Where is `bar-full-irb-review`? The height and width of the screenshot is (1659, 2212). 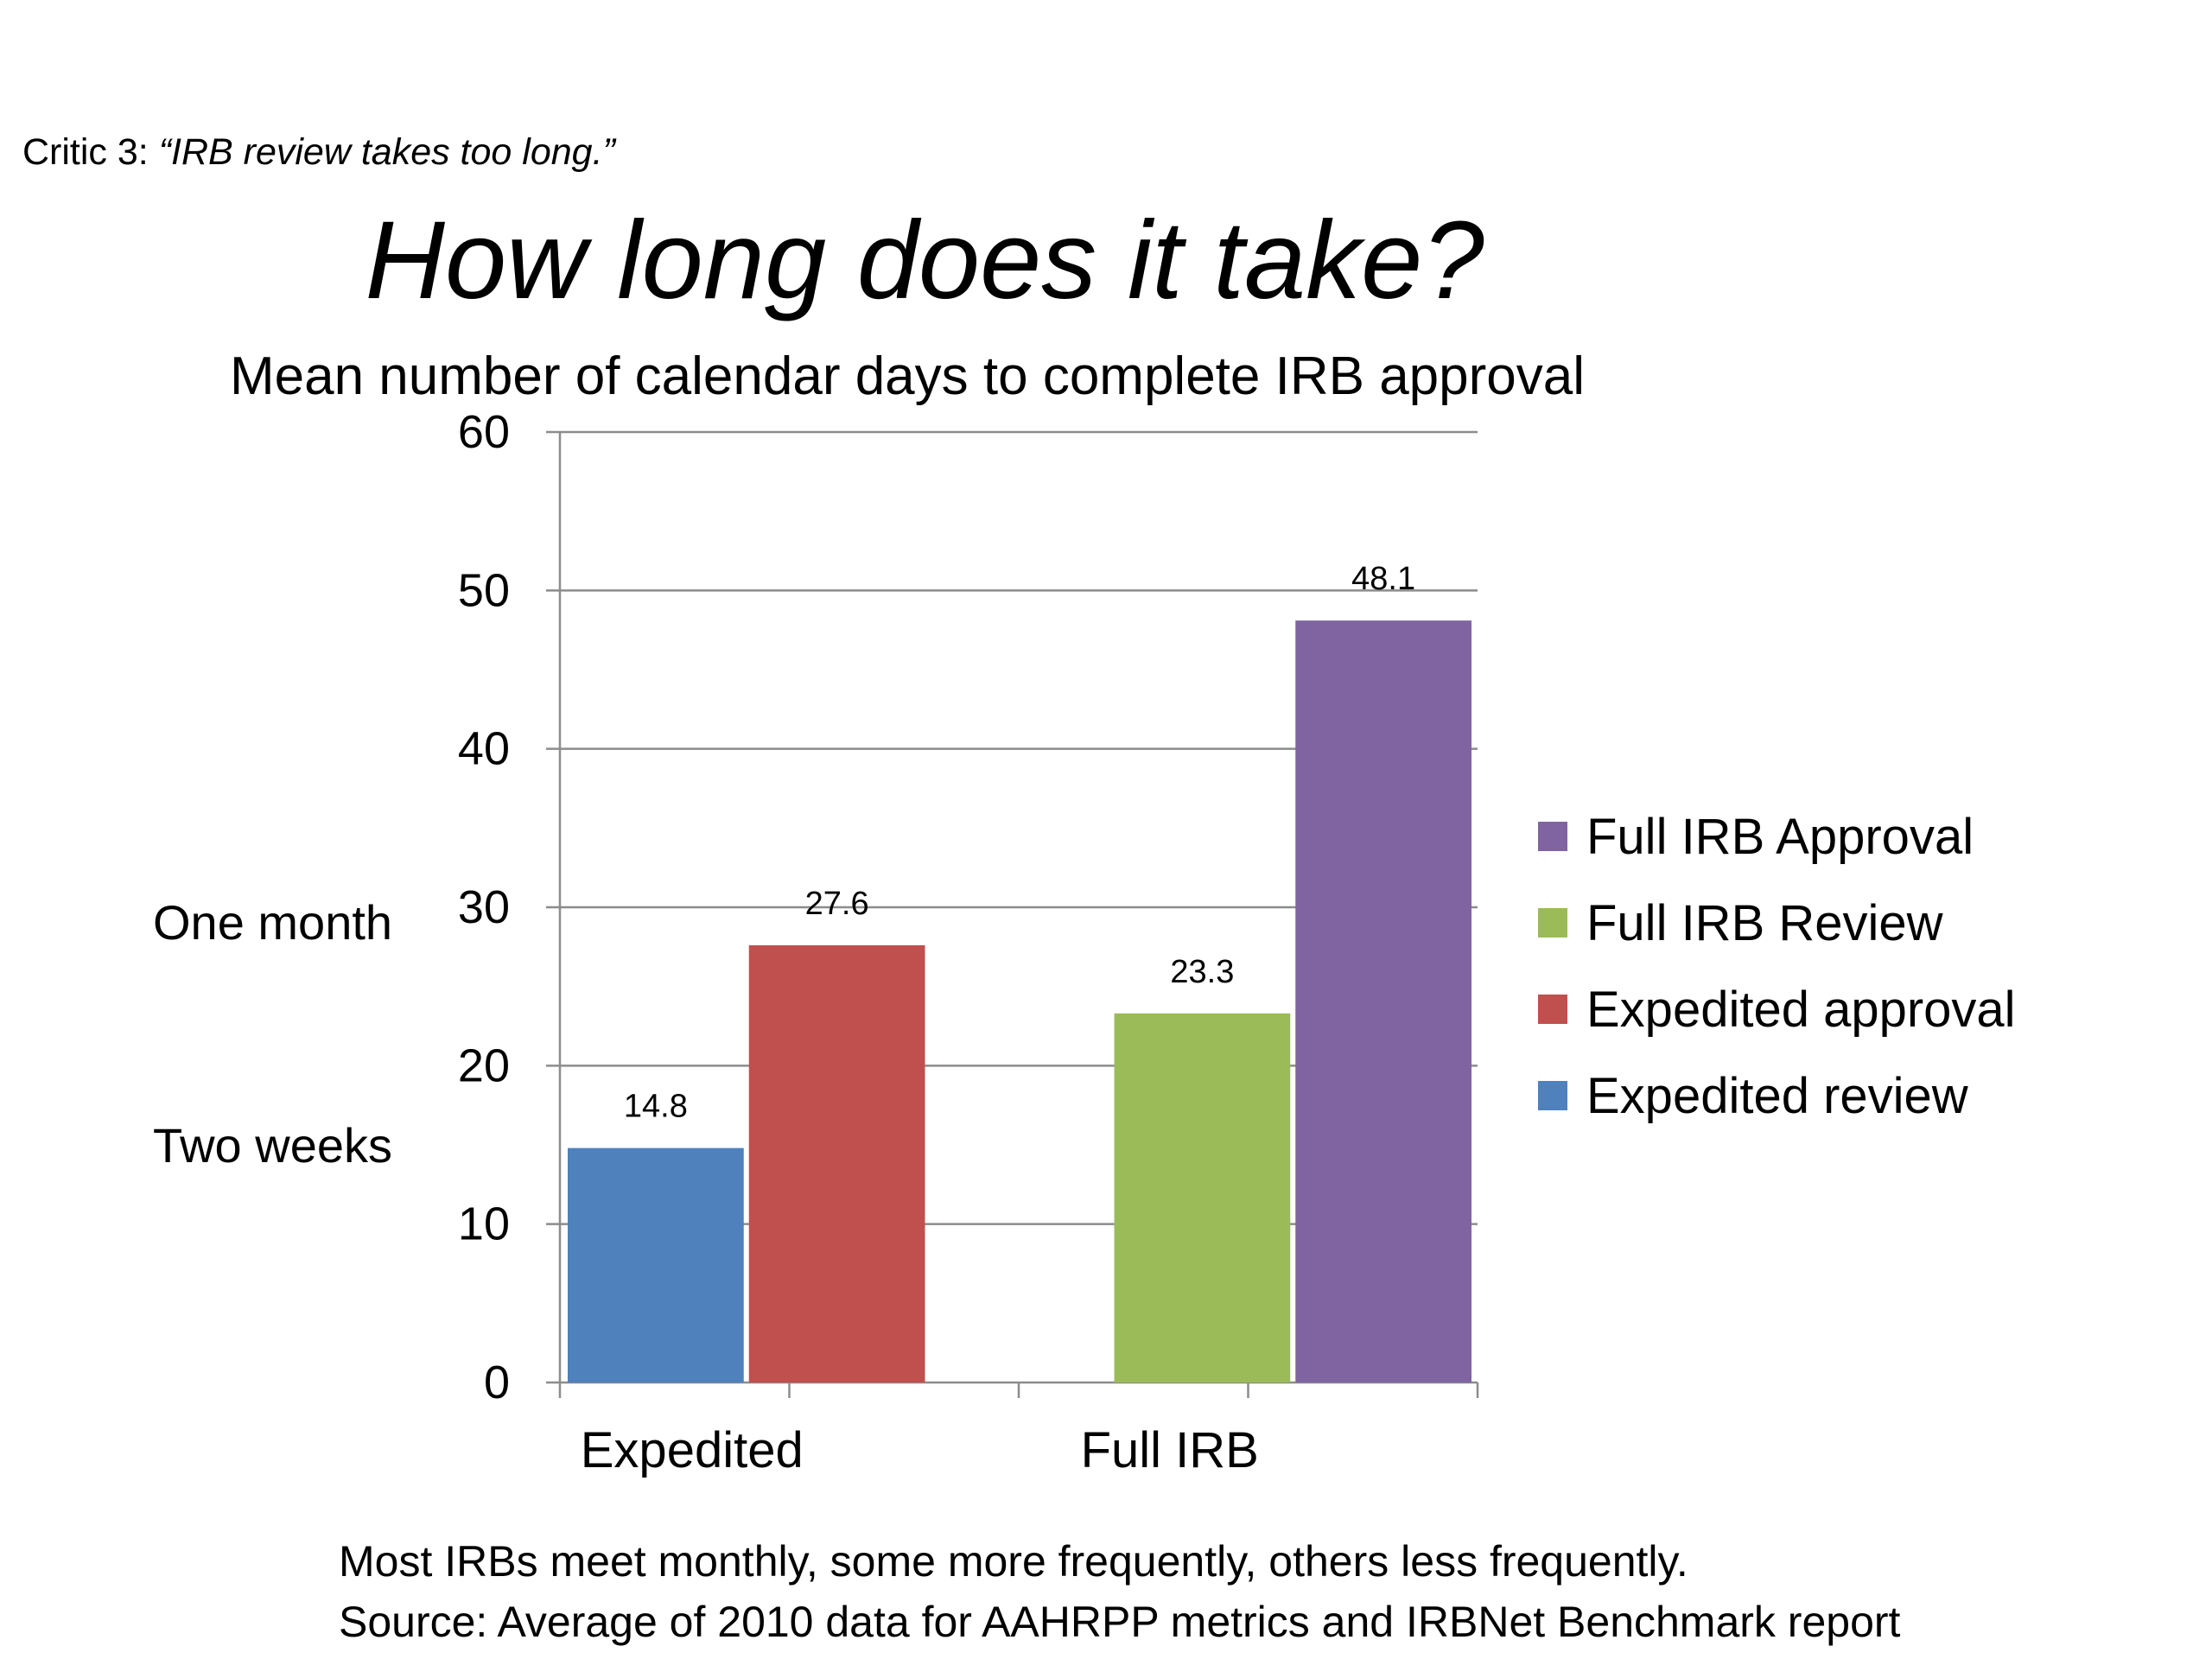
bar-full-irb-review is located at coordinates (1202, 1197).